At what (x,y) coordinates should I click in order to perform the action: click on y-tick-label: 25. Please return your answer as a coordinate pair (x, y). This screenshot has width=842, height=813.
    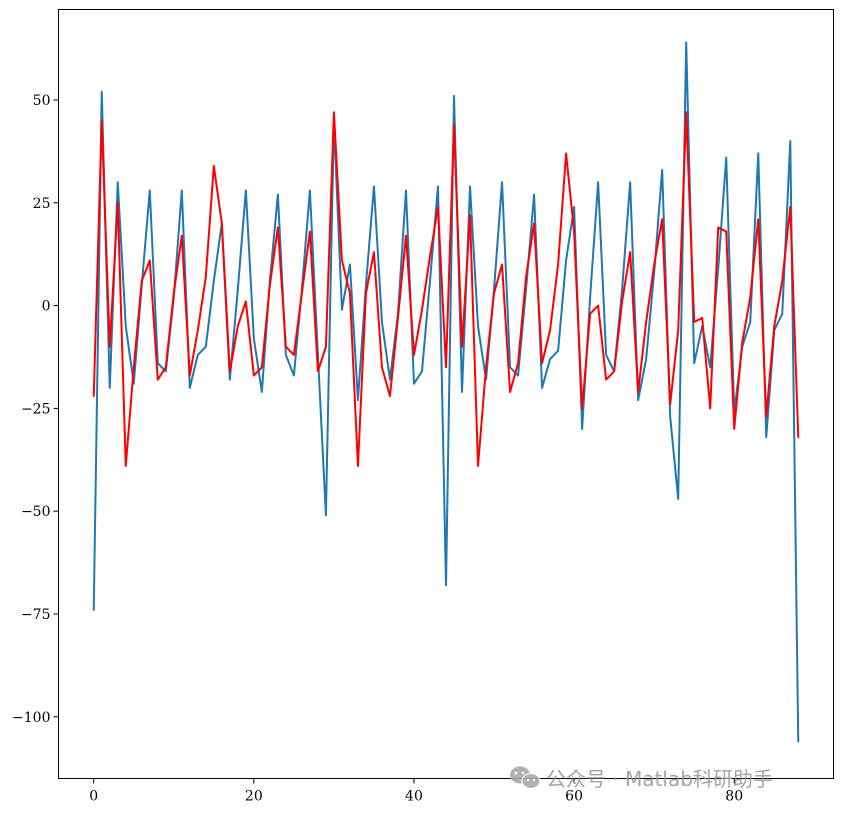
    Looking at the image, I should click on (42, 204).